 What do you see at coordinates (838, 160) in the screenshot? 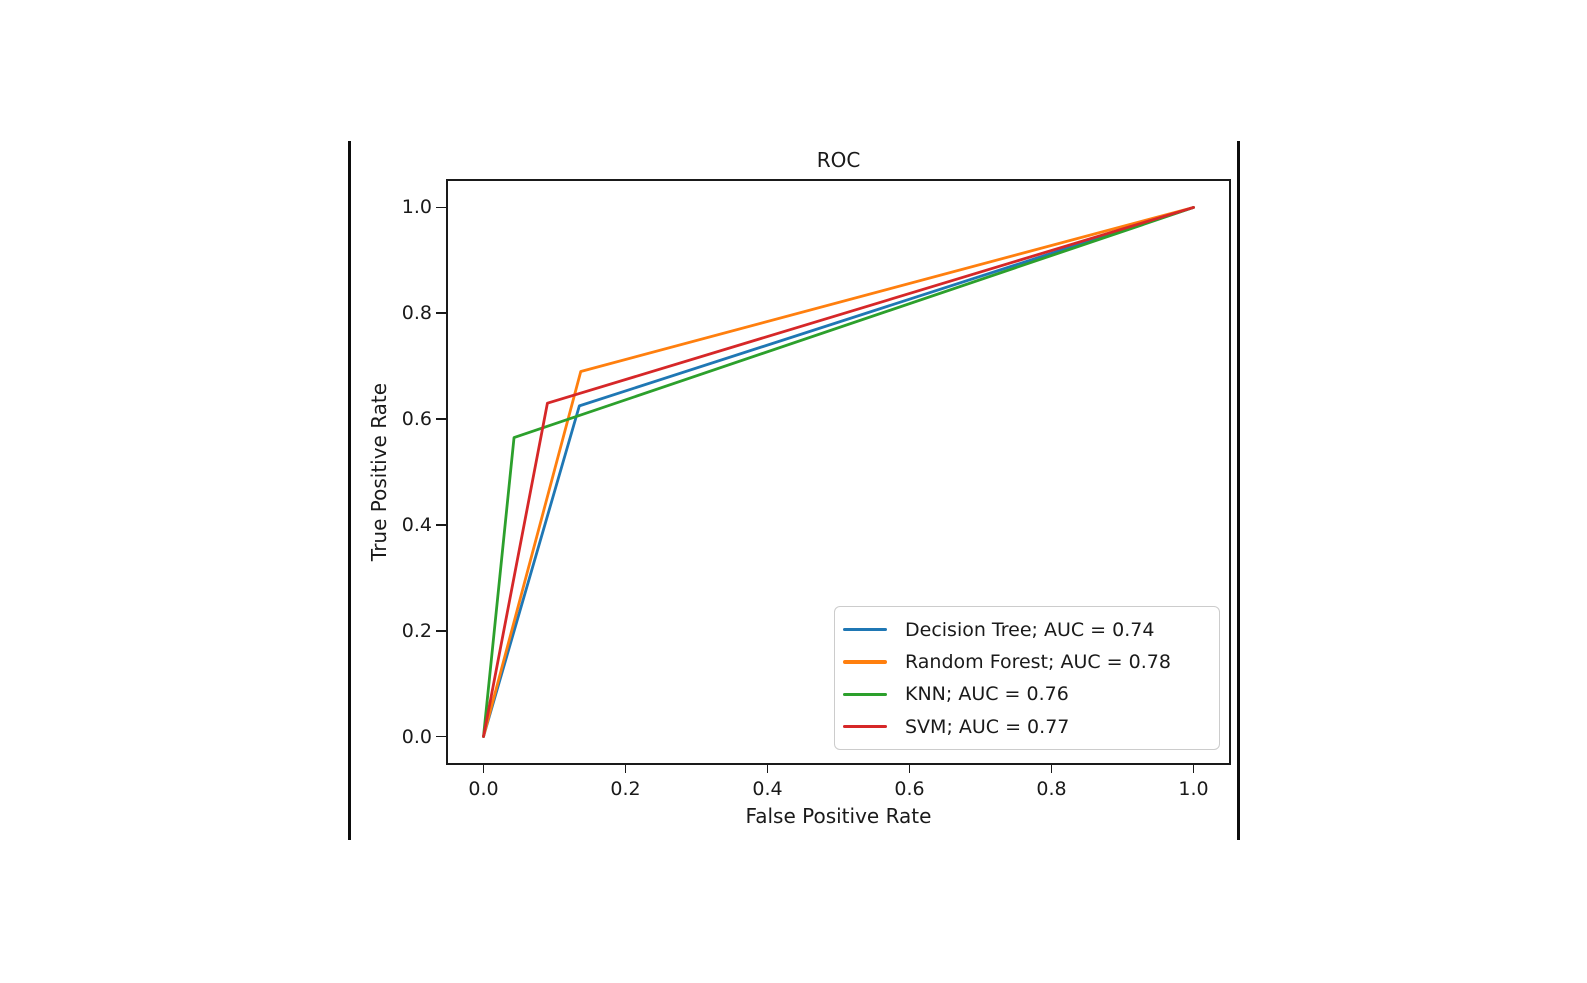
I see `chart-title: ROC` at bounding box center [838, 160].